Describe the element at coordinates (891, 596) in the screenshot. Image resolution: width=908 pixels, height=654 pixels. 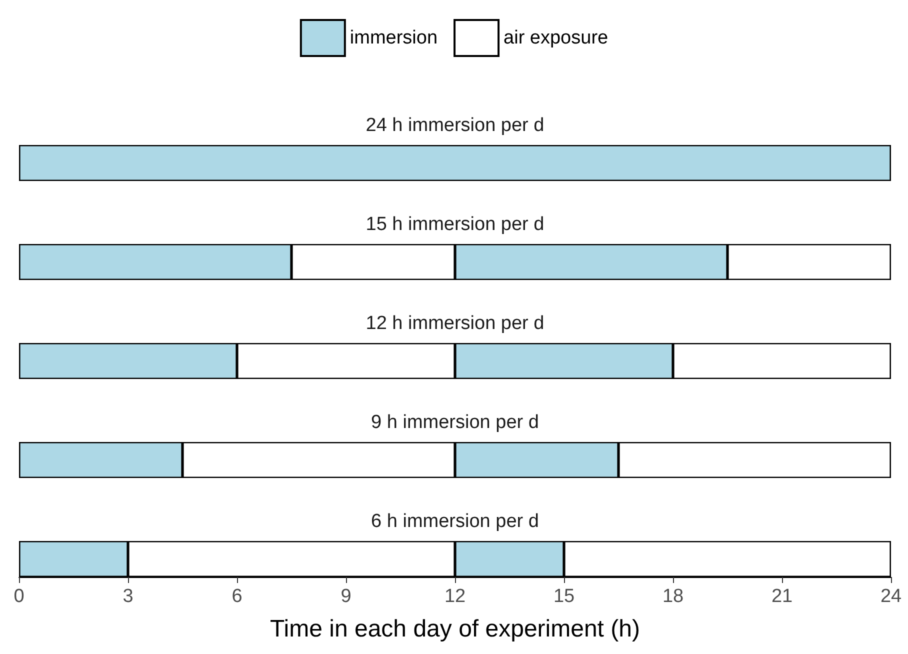
I see `x-tick-label: 24` at that location.